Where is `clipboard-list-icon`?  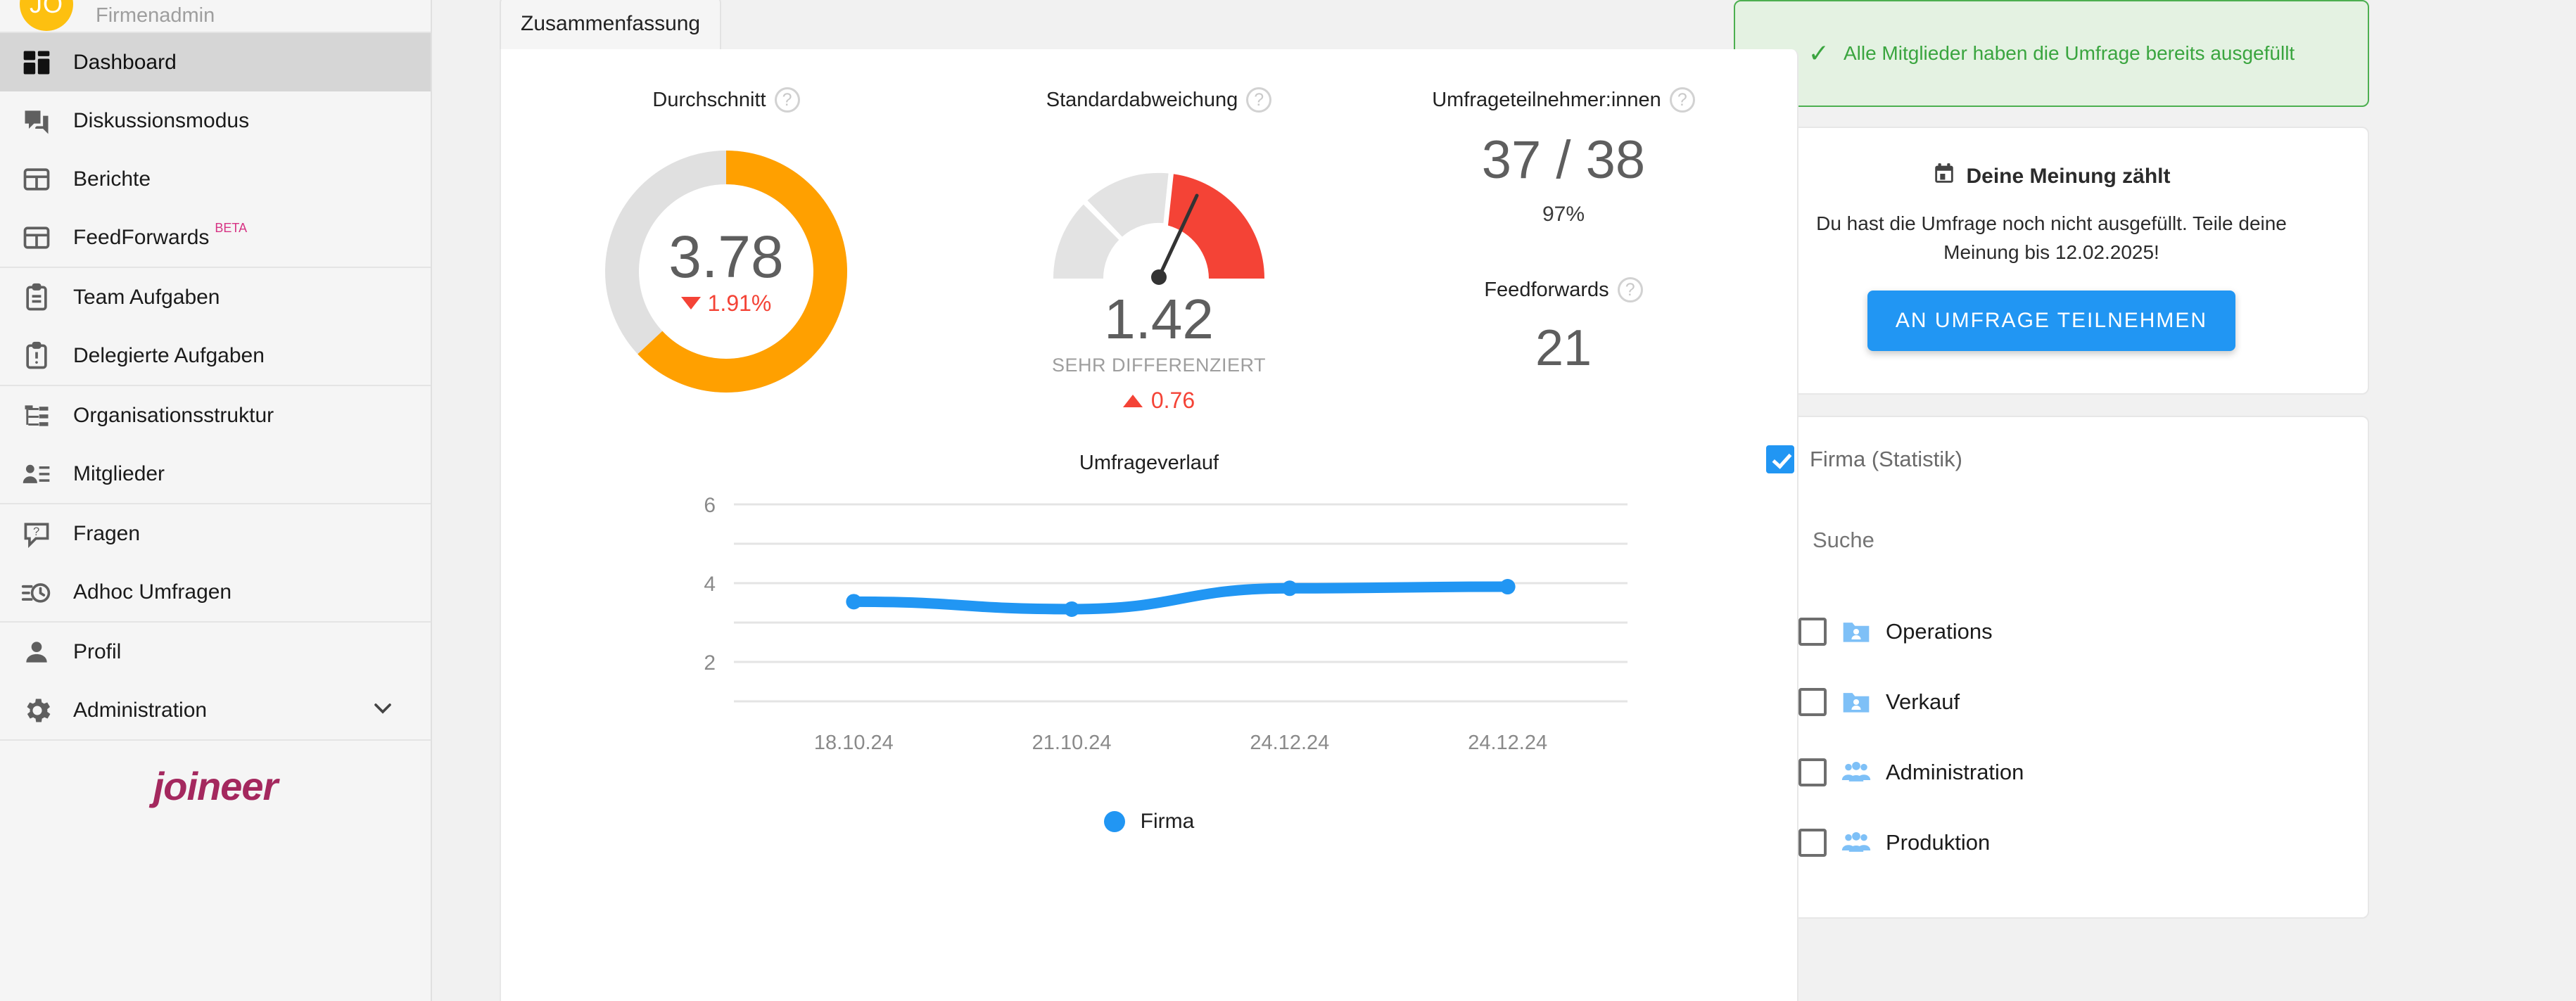
clipboard-list-icon is located at coordinates (41, 297).